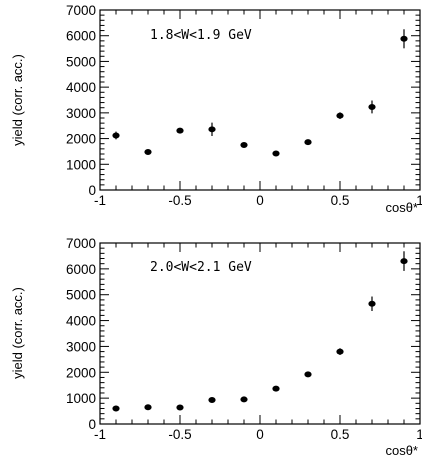 This screenshot has height=462, width=422. Describe the element at coordinates (201, 267) in the screenshot. I see `kinematic-range-label: 2.0<W<2.1 GeV` at that location.